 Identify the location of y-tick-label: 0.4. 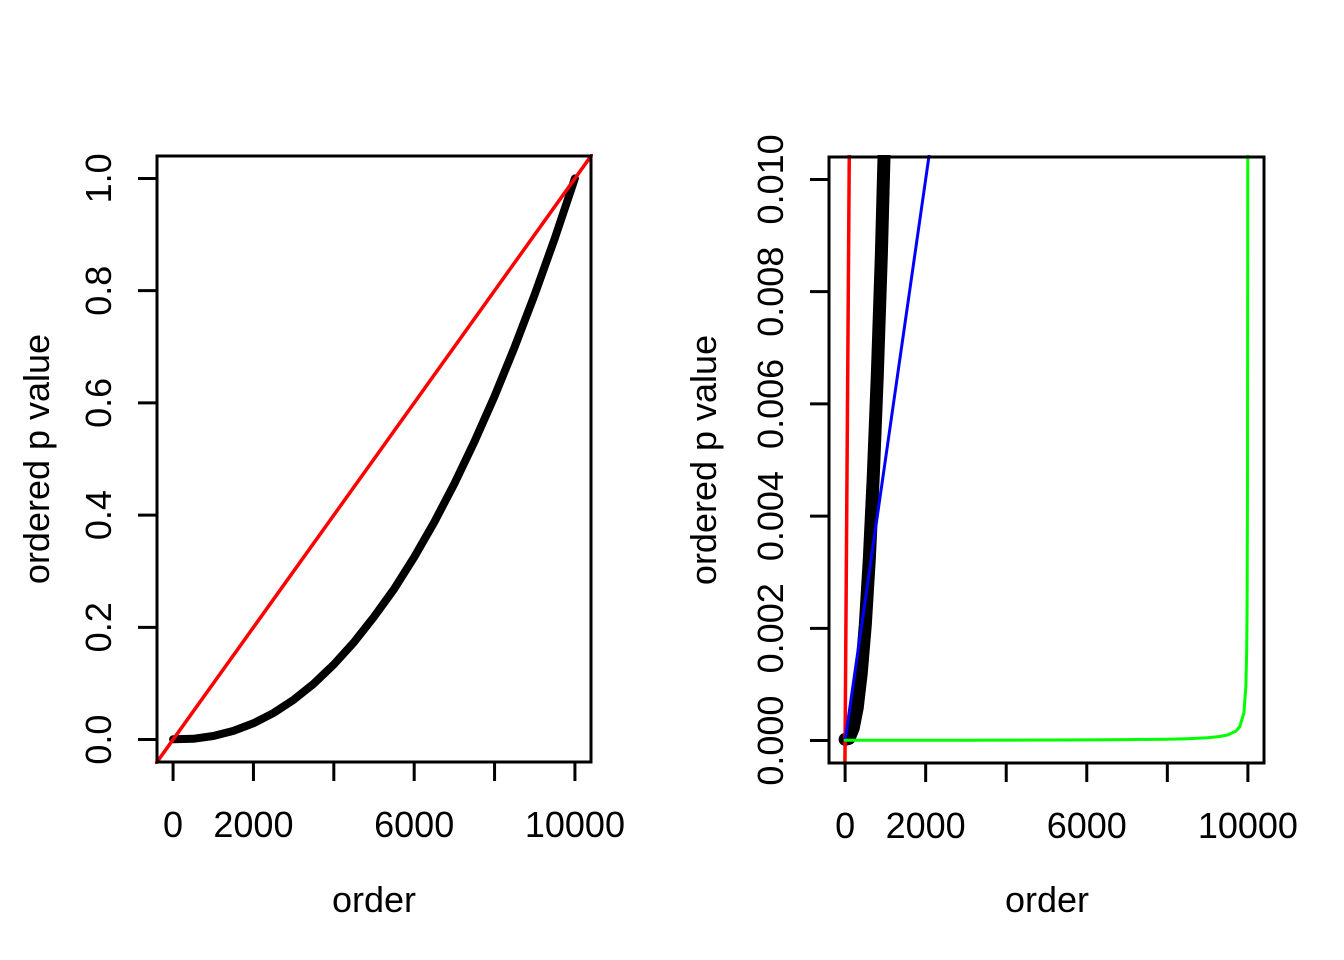
(98, 515).